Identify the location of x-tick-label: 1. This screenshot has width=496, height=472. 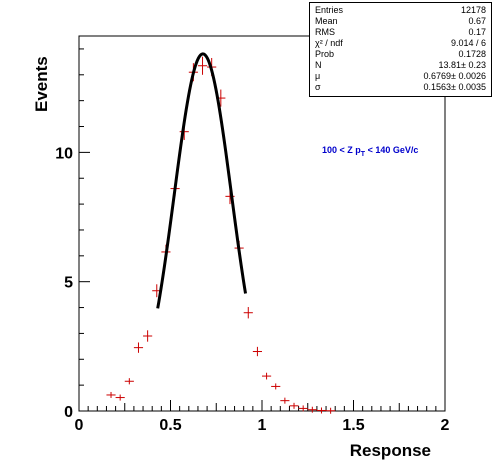
(262, 425).